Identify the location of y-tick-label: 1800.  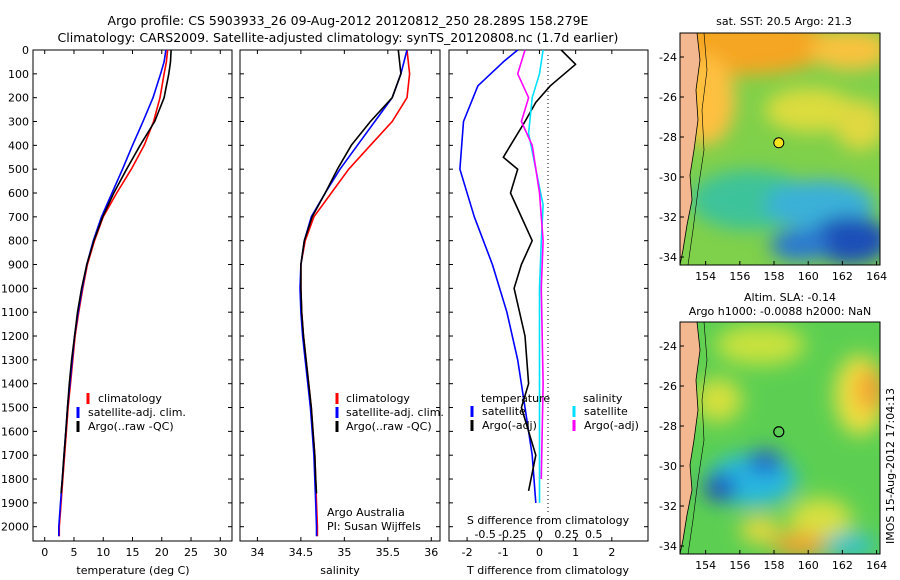
(15, 479).